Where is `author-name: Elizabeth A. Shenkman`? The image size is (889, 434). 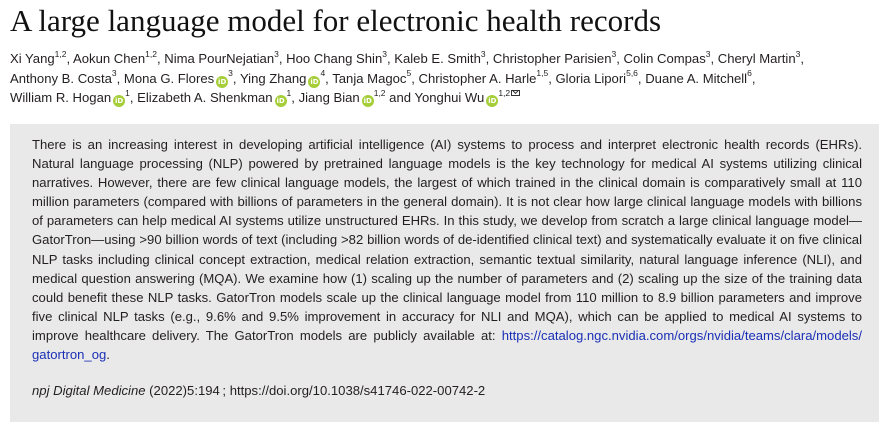
author-name: Elizabeth A. Shenkman is located at coordinates (205, 97).